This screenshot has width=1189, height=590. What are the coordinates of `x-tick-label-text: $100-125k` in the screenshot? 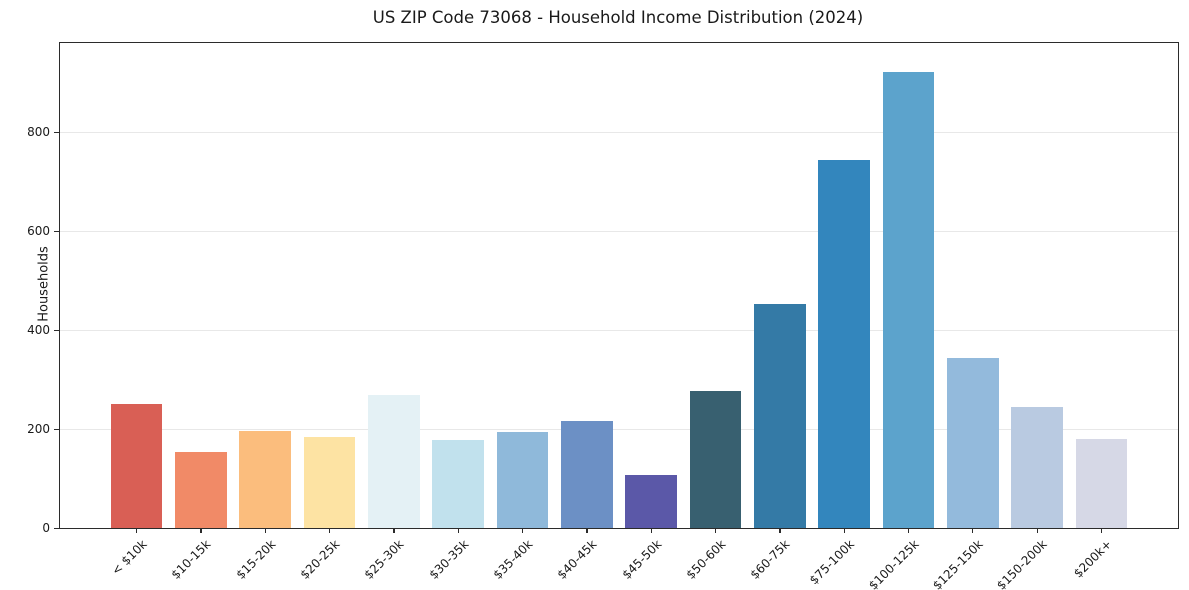 It's located at (893, 563).